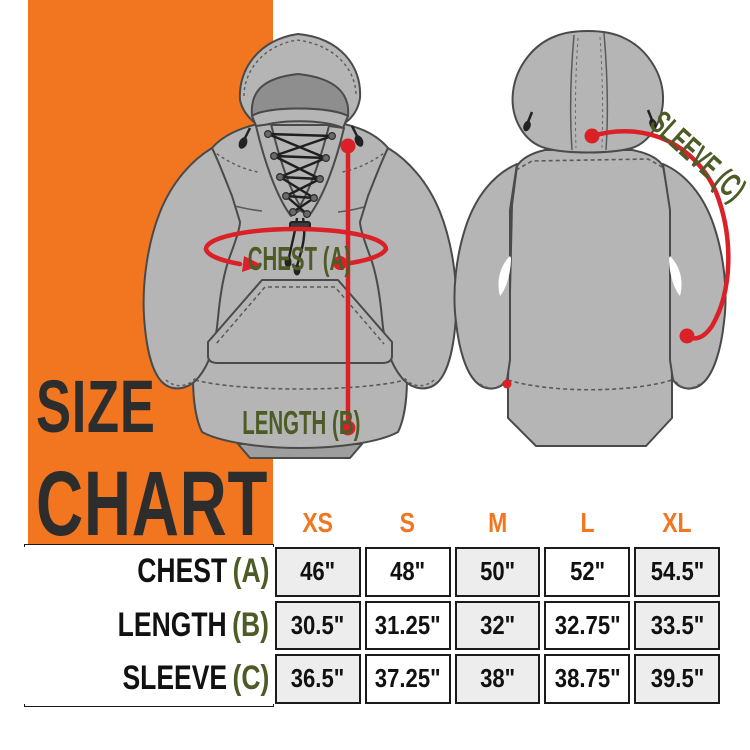 The width and height of the screenshot is (750, 750). Describe the element at coordinates (318, 522) in the screenshot. I see `col-header-xs: XS` at that location.